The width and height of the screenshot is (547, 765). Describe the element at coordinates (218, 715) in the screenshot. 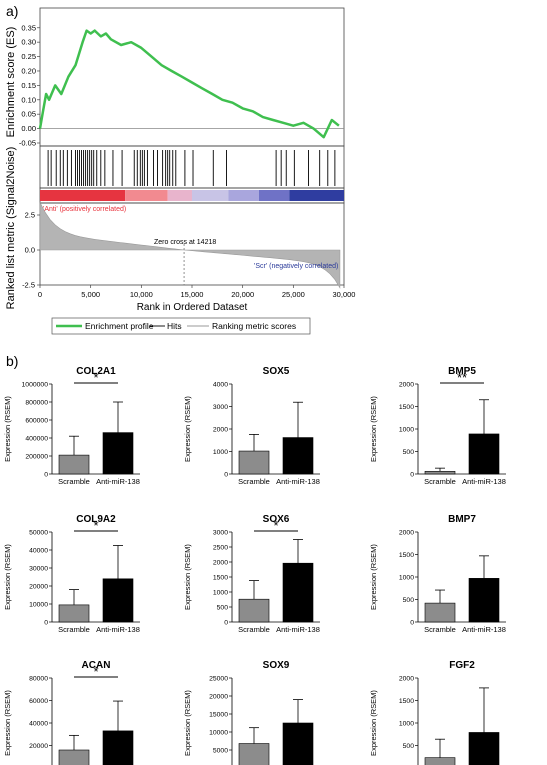

I see `y-tick-label: 15000` at that location.